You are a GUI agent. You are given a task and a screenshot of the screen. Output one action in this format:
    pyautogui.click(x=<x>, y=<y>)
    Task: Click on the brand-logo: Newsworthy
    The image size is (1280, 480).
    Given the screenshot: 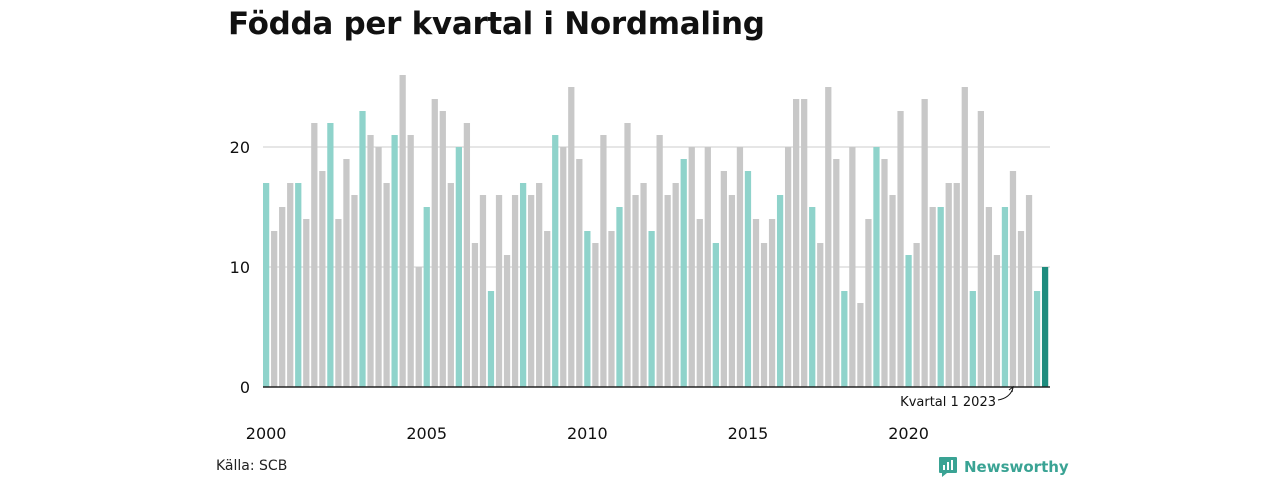 What is the action you would take?
    pyautogui.click(x=1003, y=467)
    